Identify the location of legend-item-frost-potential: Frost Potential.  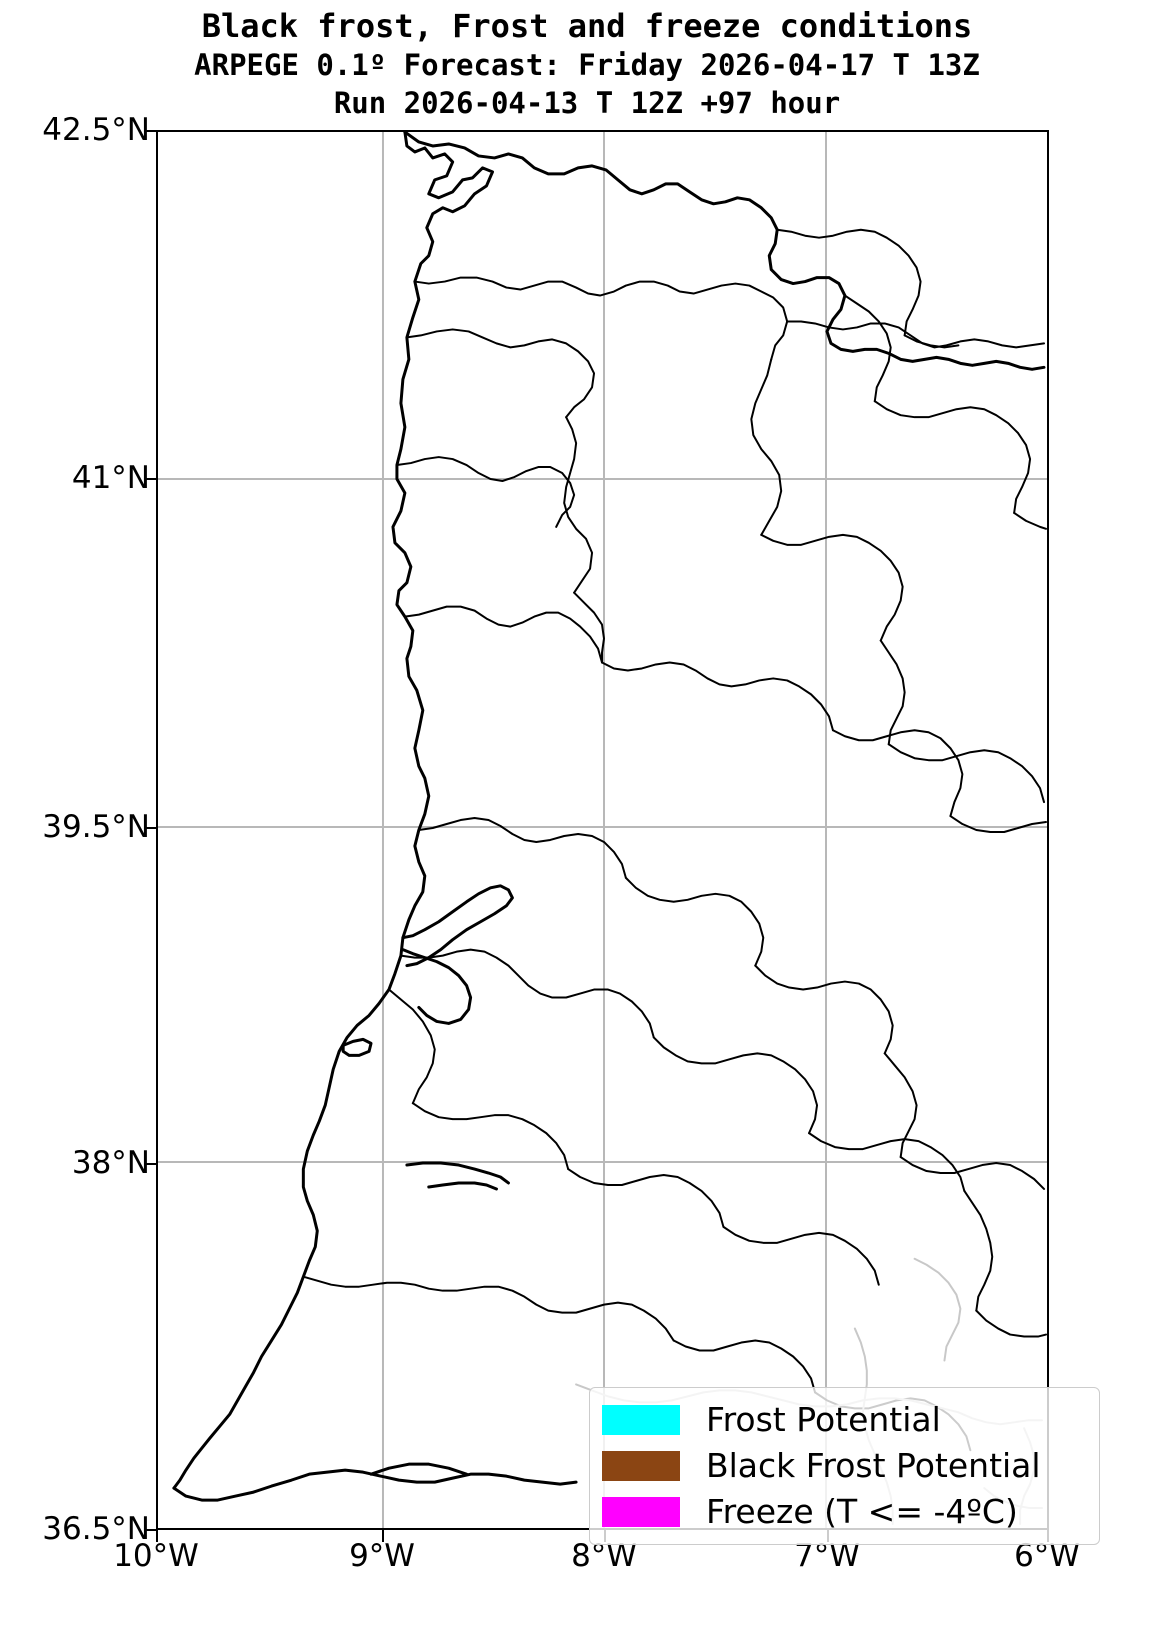
(844, 1420).